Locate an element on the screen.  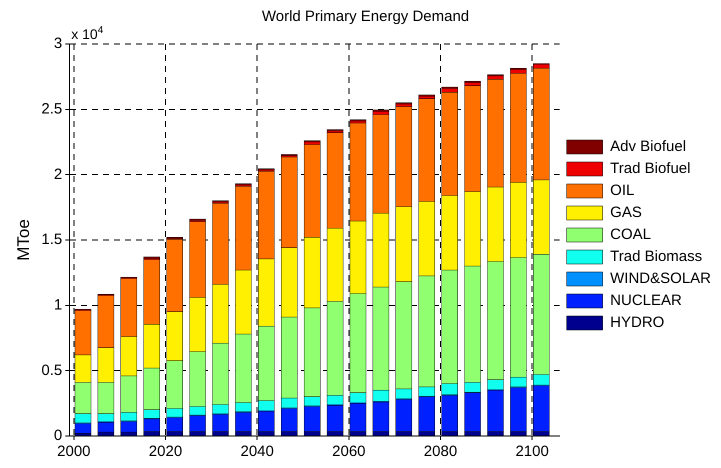
x-tick-label: 2040 is located at coordinates (257, 451).